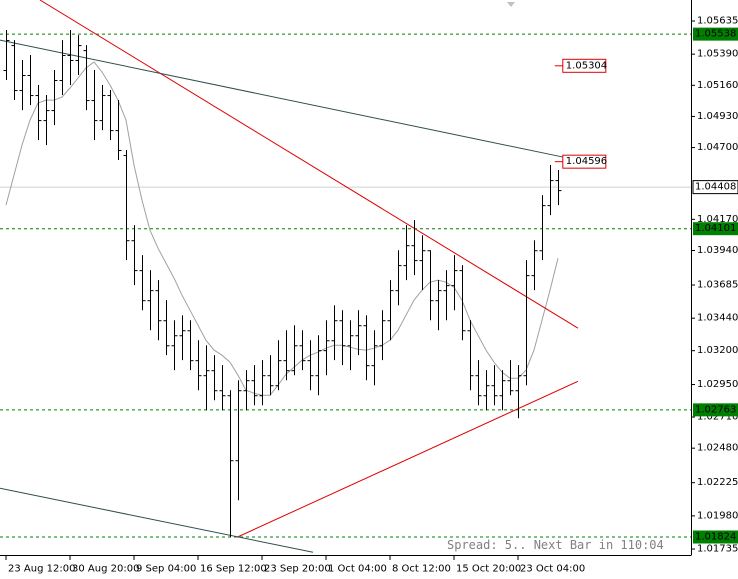 This screenshot has height=579, width=738. What do you see at coordinates (717, 318) in the screenshot?
I see `y-tick-label: 1.03440` at bounding box center [717, 318].